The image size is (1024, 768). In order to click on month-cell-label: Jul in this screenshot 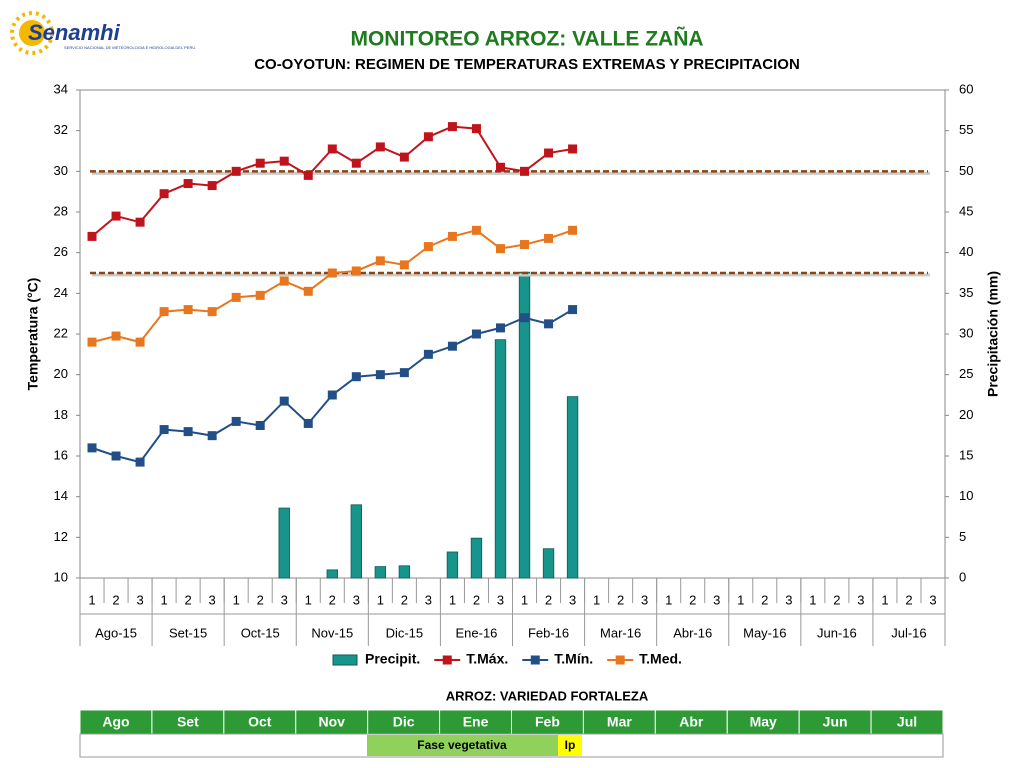, I will do `click(907, 722)`.